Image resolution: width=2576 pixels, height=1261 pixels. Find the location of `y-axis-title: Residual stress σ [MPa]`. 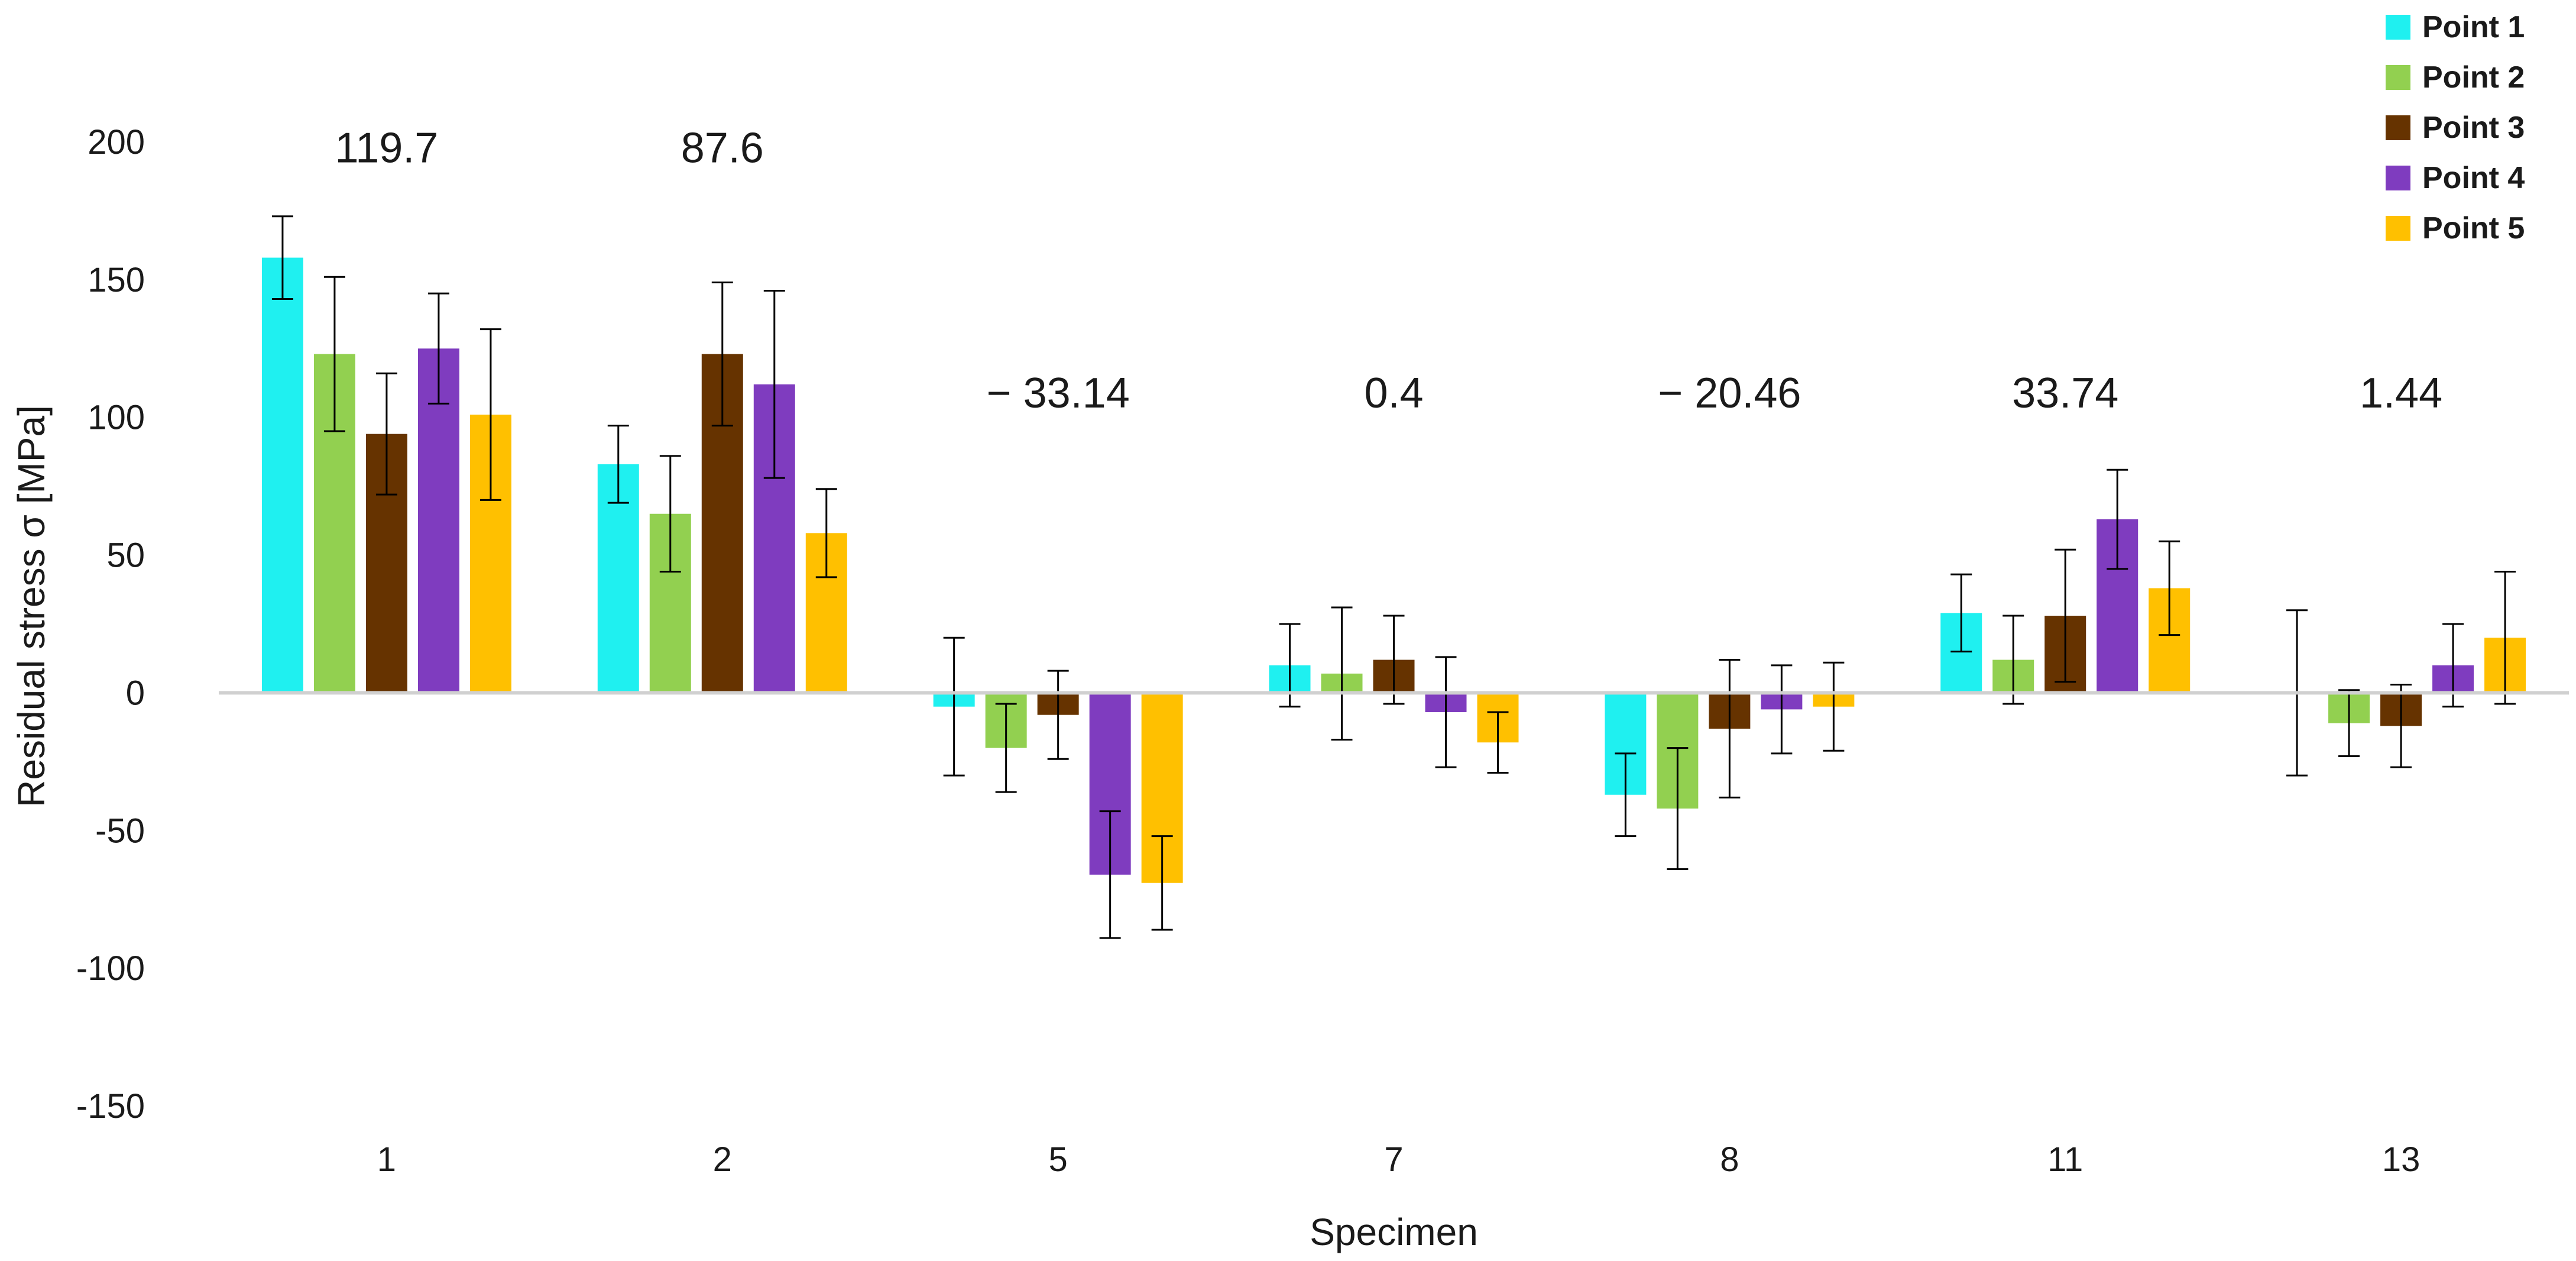

y-axis-title: Residual stress σ [MPa] is located at coordinates (31, 606).